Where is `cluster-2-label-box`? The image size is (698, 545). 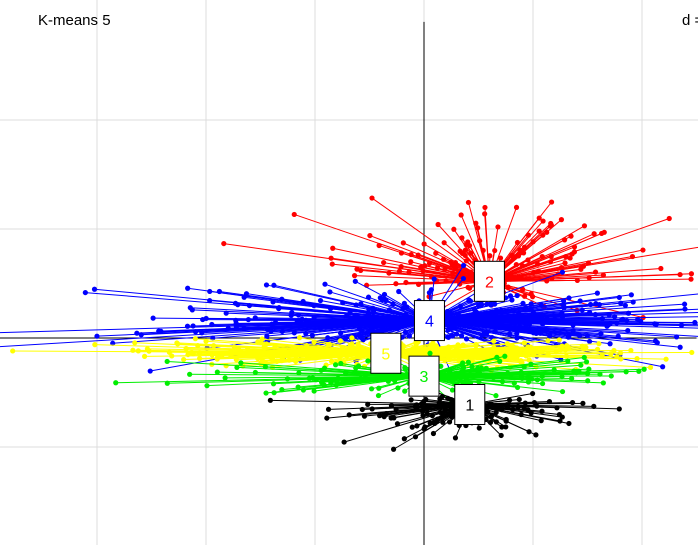 cluster-2-label-box is located at coordinates (489, 281).